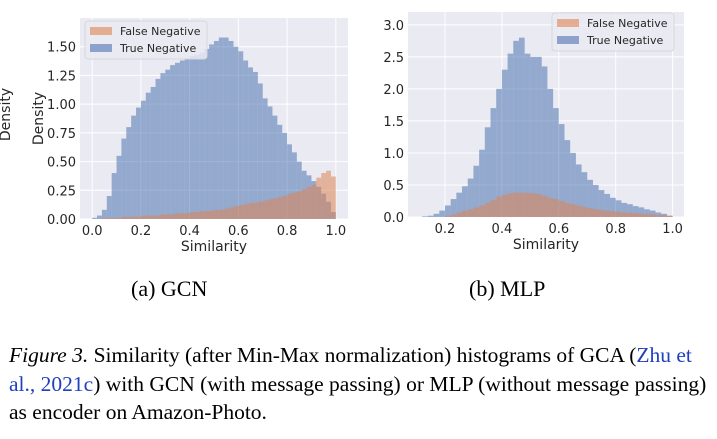 Image resolution: width=717 pixels, height=439 pixels. I want to click on y-tick-label: 0.5, so click(393, 186).